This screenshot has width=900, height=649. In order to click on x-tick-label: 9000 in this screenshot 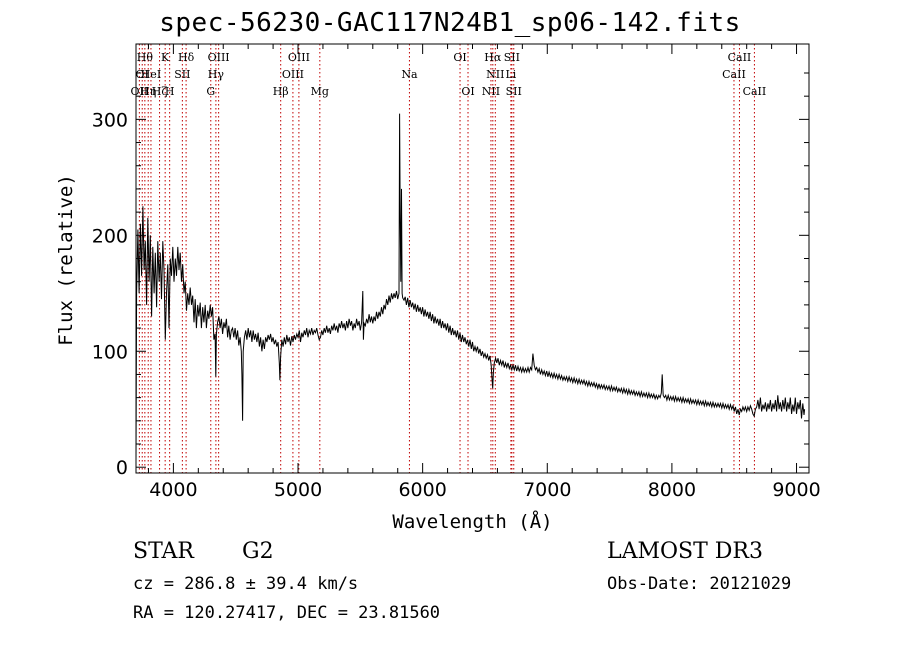, I will do `click(796, 490)`.